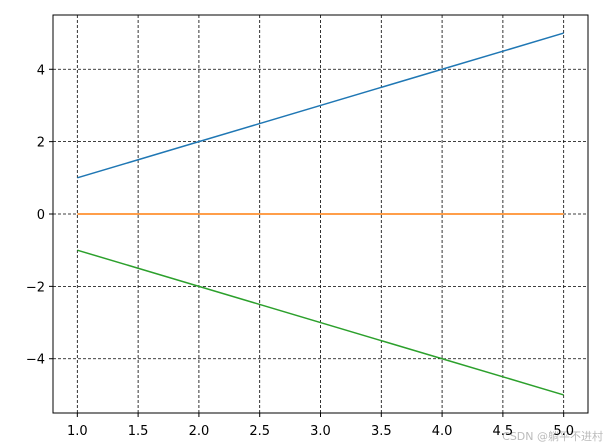 The height and width of the screenshot is (447, 611). What do you see at coordinates (77, 431) in the screenshot?
I see `x-tick-label: 1.0` at bounding box center [77, 431].